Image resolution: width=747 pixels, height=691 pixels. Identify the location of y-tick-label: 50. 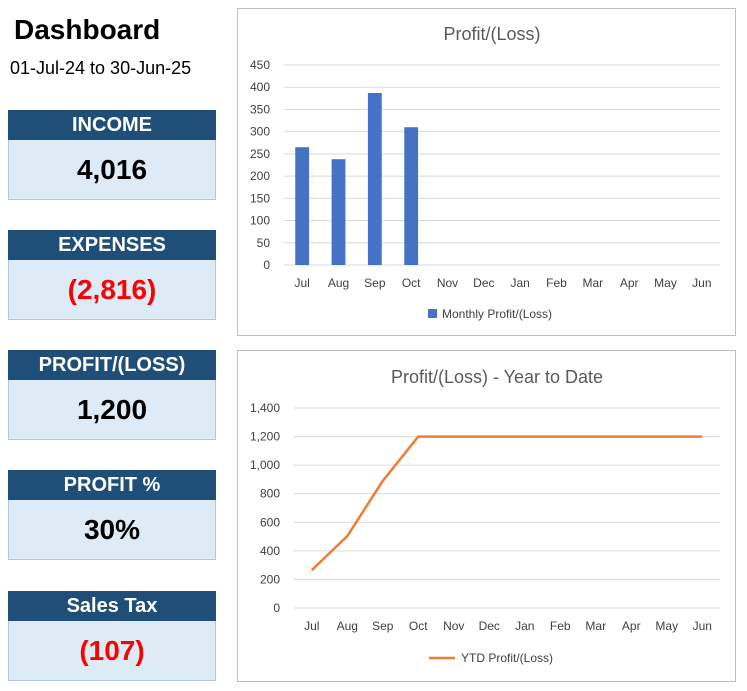
(264, 243).